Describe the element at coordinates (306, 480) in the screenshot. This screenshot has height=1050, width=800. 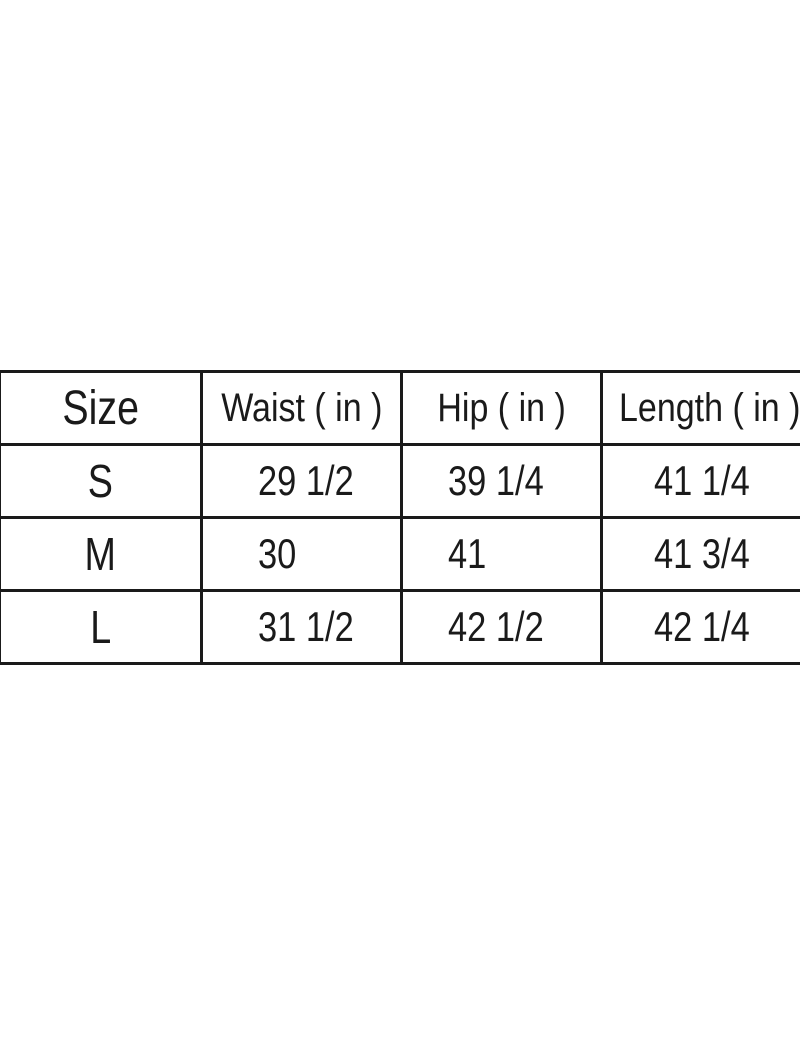
I see `waist-value: 29 1/2` at that location.